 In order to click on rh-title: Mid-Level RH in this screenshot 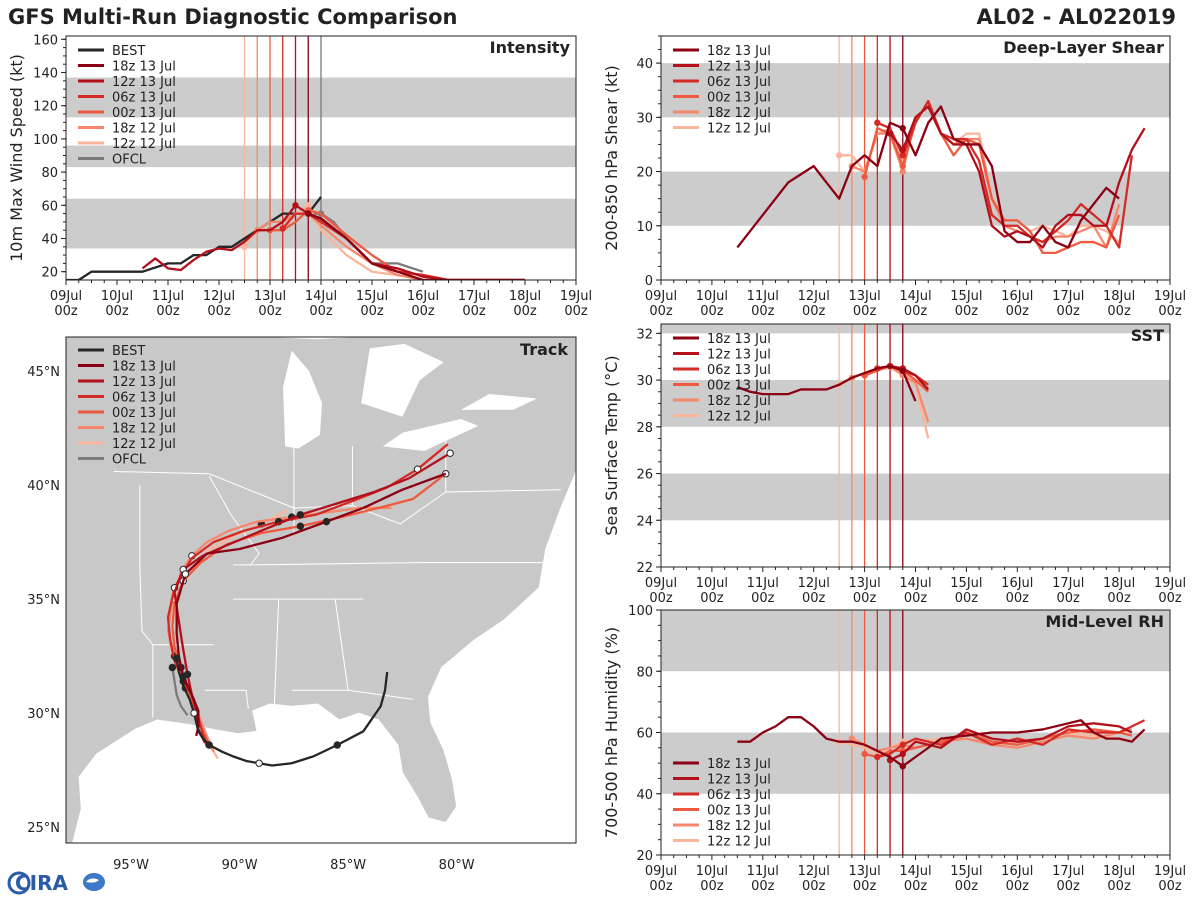, I will do `click(1104, 621)`.